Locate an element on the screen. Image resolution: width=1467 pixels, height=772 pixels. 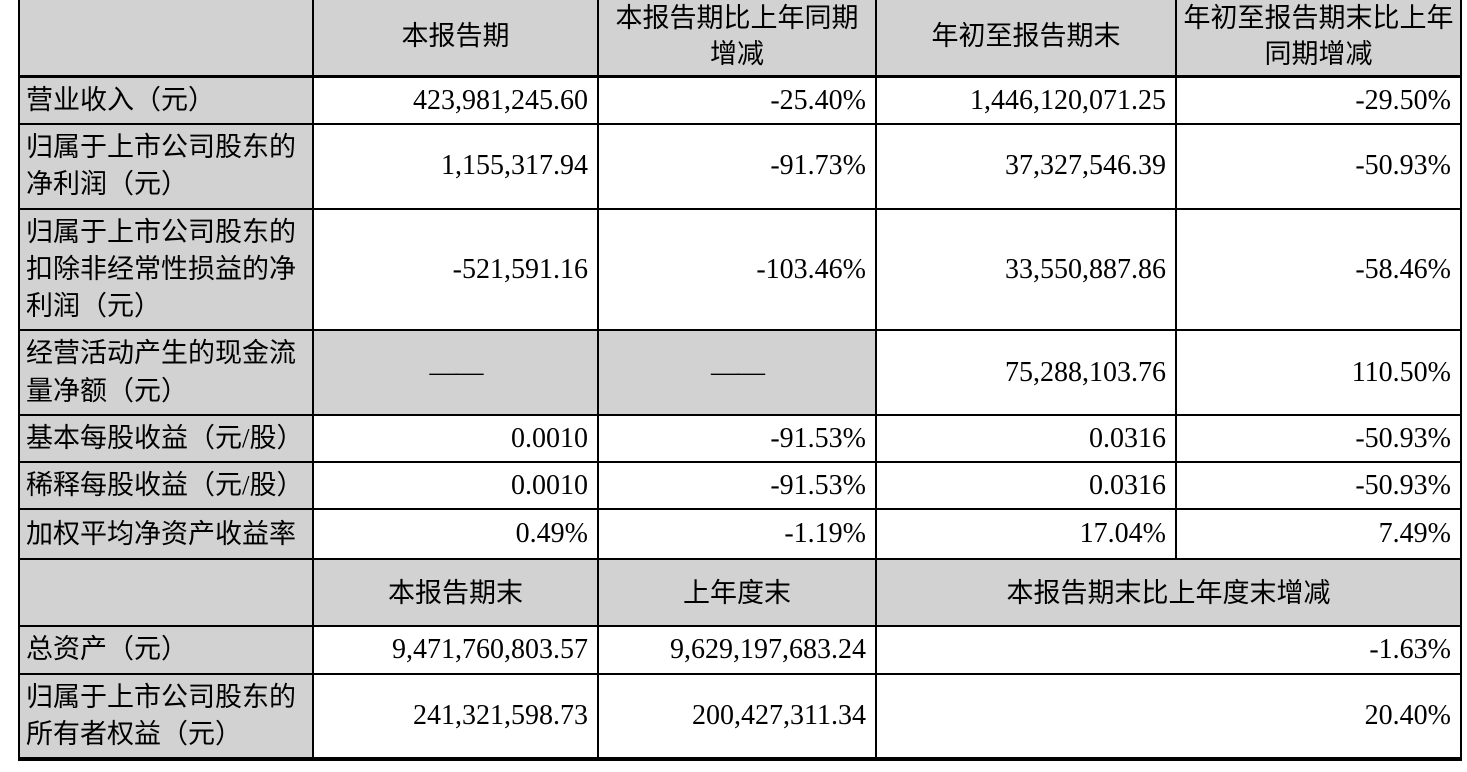
metric-label: 总资产（元） is located at coordinates (166, 650).